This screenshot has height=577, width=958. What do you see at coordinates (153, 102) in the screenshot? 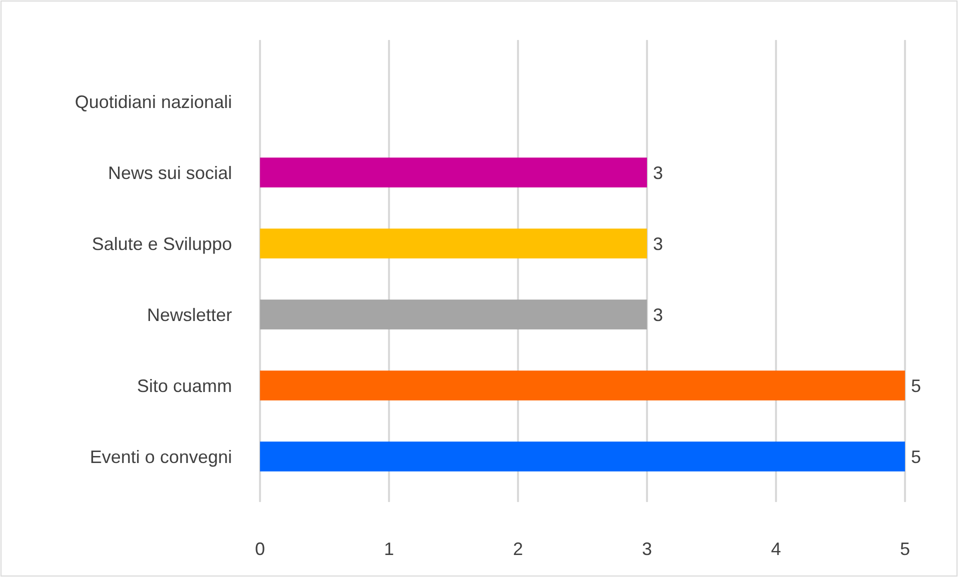
I see `y-tick-label: Quotidiani nazionali` at bounding box center [153, 102].